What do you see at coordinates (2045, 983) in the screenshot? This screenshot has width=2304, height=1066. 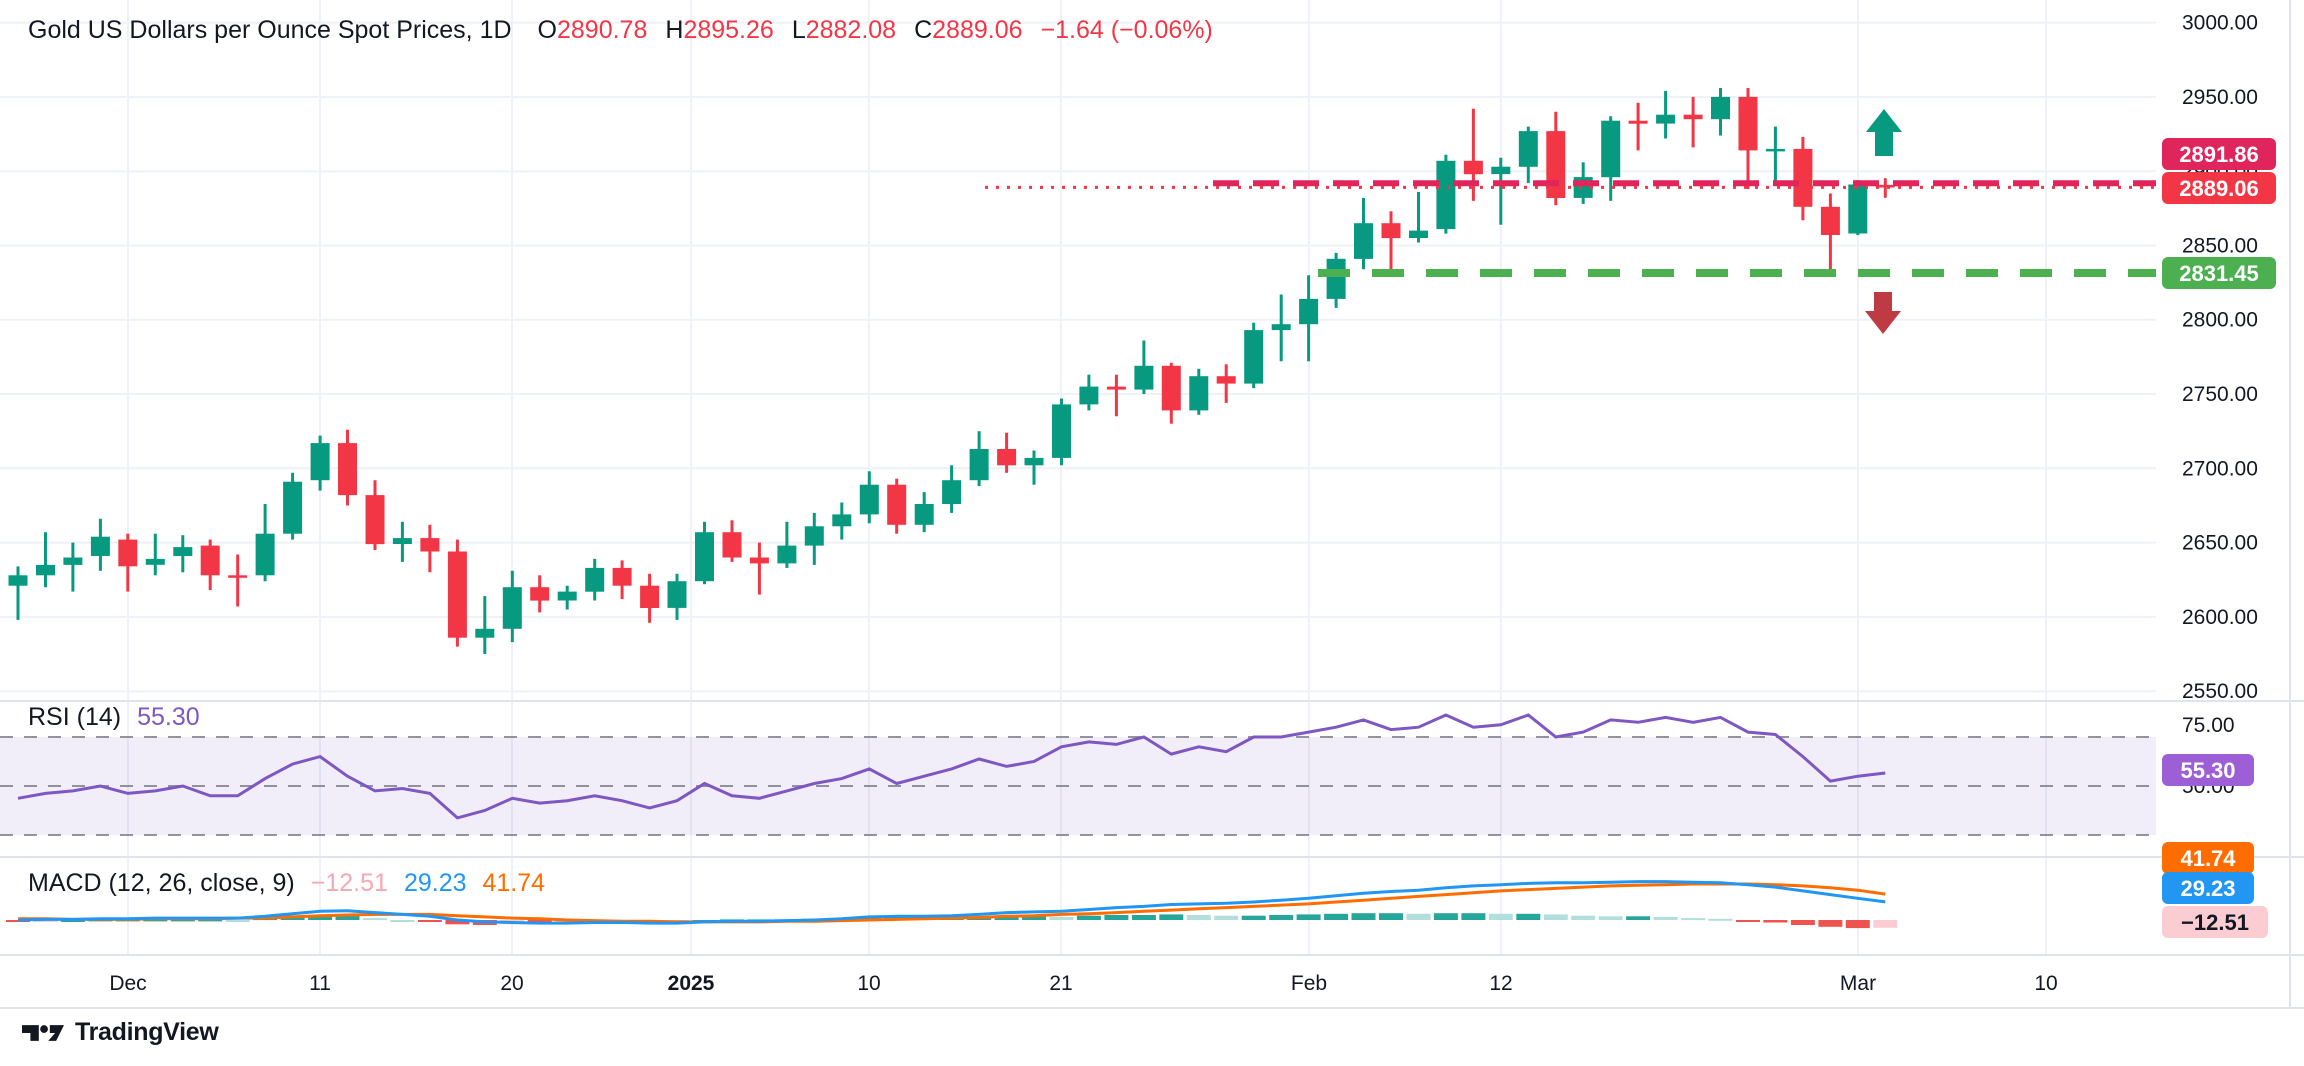 I see `time-axis-label: 10` at bounding box center [2045, 983].